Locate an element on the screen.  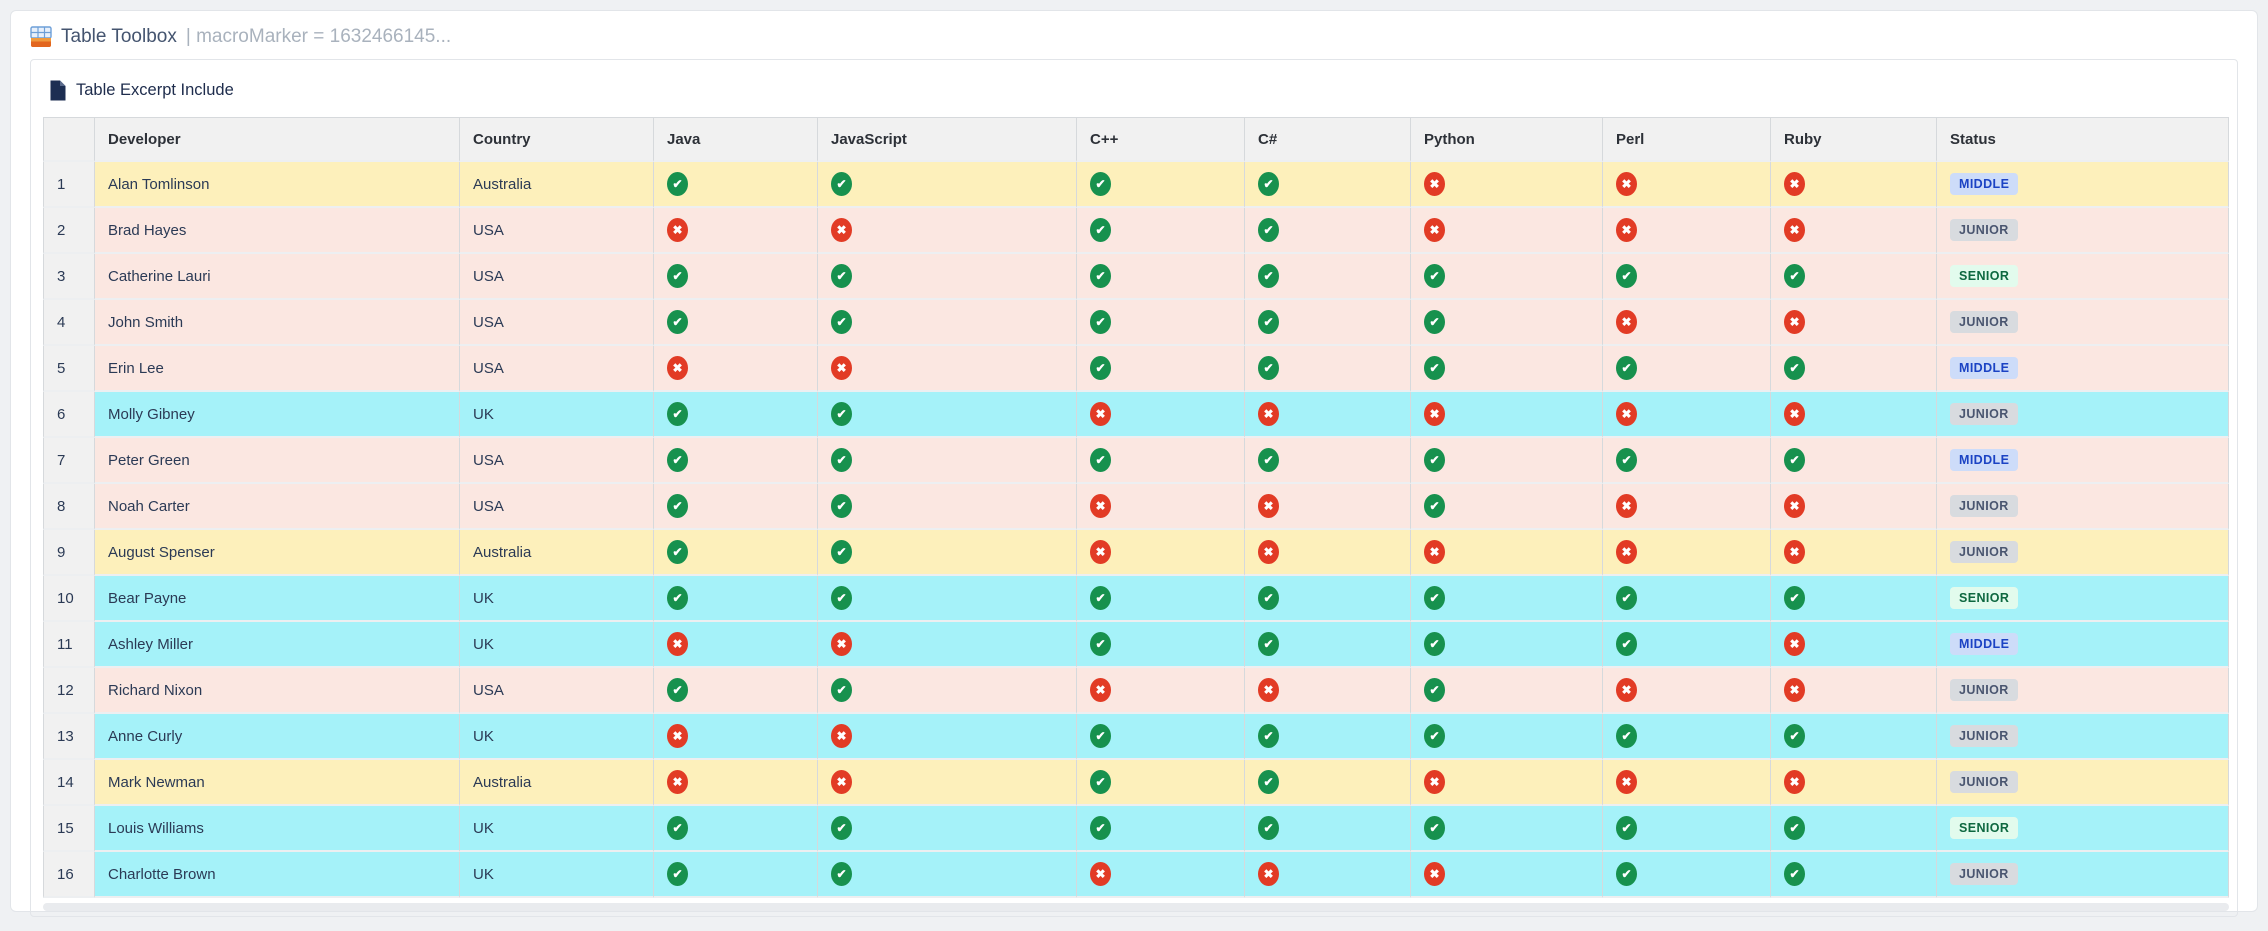
column-header-developer: Developer is located at coordinates (277, 139).